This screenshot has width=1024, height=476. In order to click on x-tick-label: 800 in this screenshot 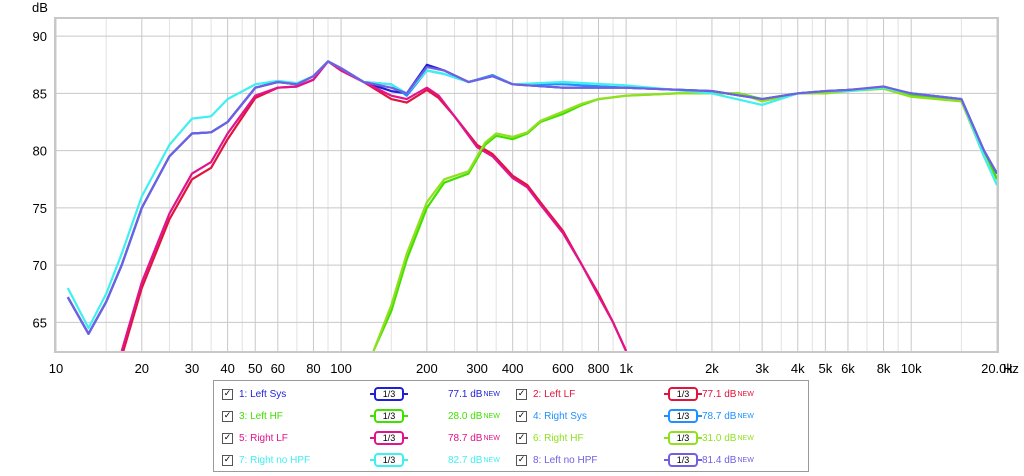, I will do `click(599, 368)`.